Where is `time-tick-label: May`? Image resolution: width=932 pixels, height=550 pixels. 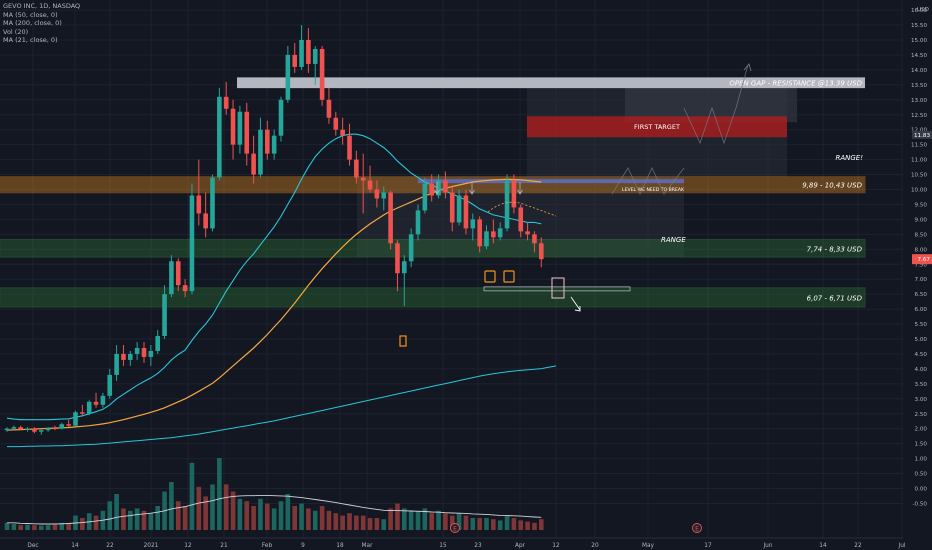 time-tick-label: May is located at coordinates (648, 546).